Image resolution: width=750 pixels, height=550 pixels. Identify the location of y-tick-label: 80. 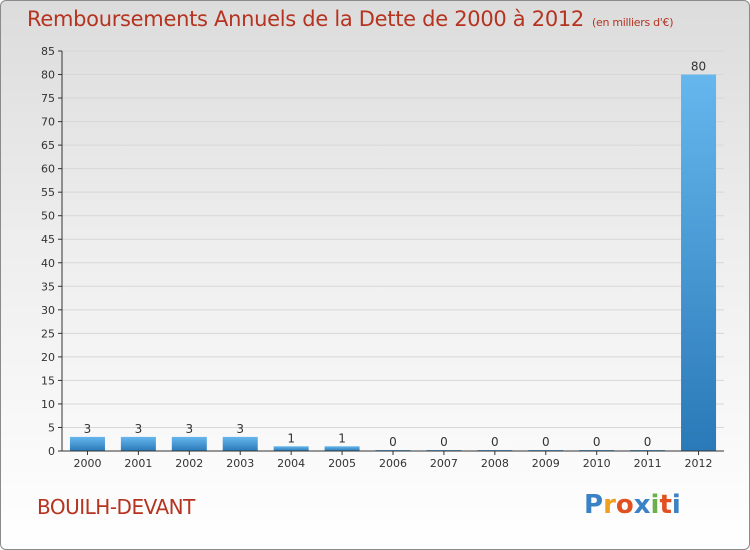
(48, 75).